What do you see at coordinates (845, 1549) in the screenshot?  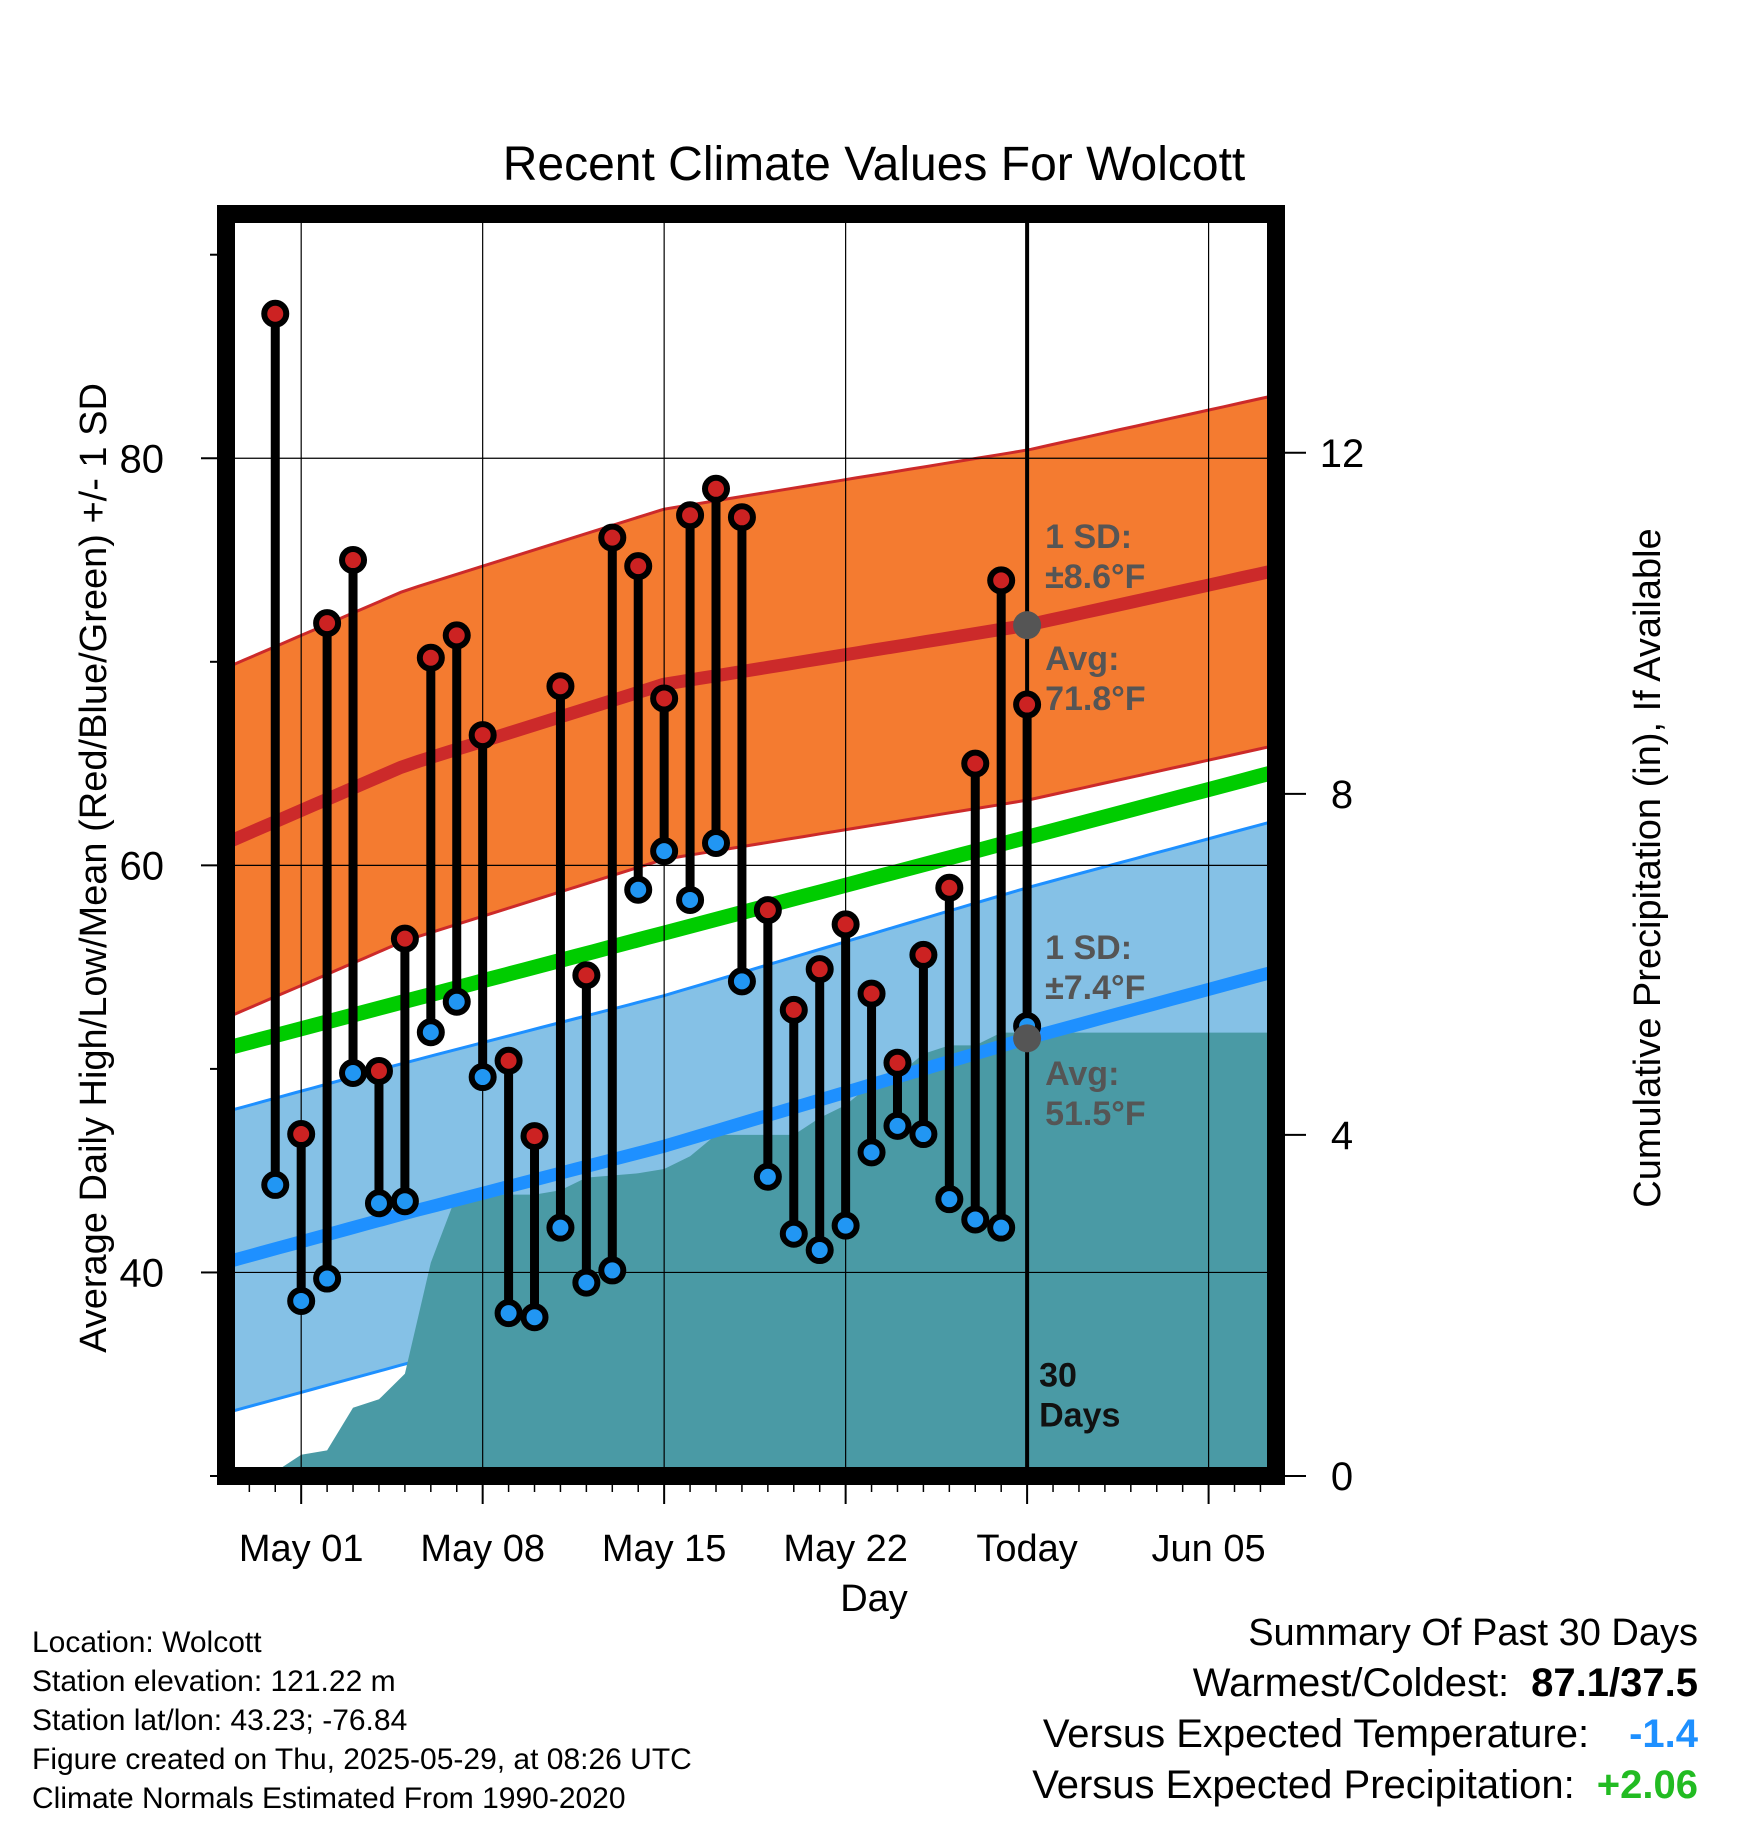 I see `x-tick-label: May 22` at bounding box center [845, 1549].